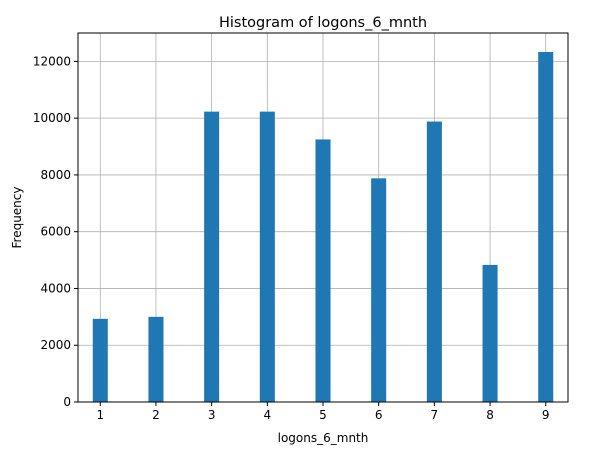 This screenshot has height=455, width=589. Describe the element at coordinates (323, 415) in the screenshot. I see `x-tick-label: 5` at that location.